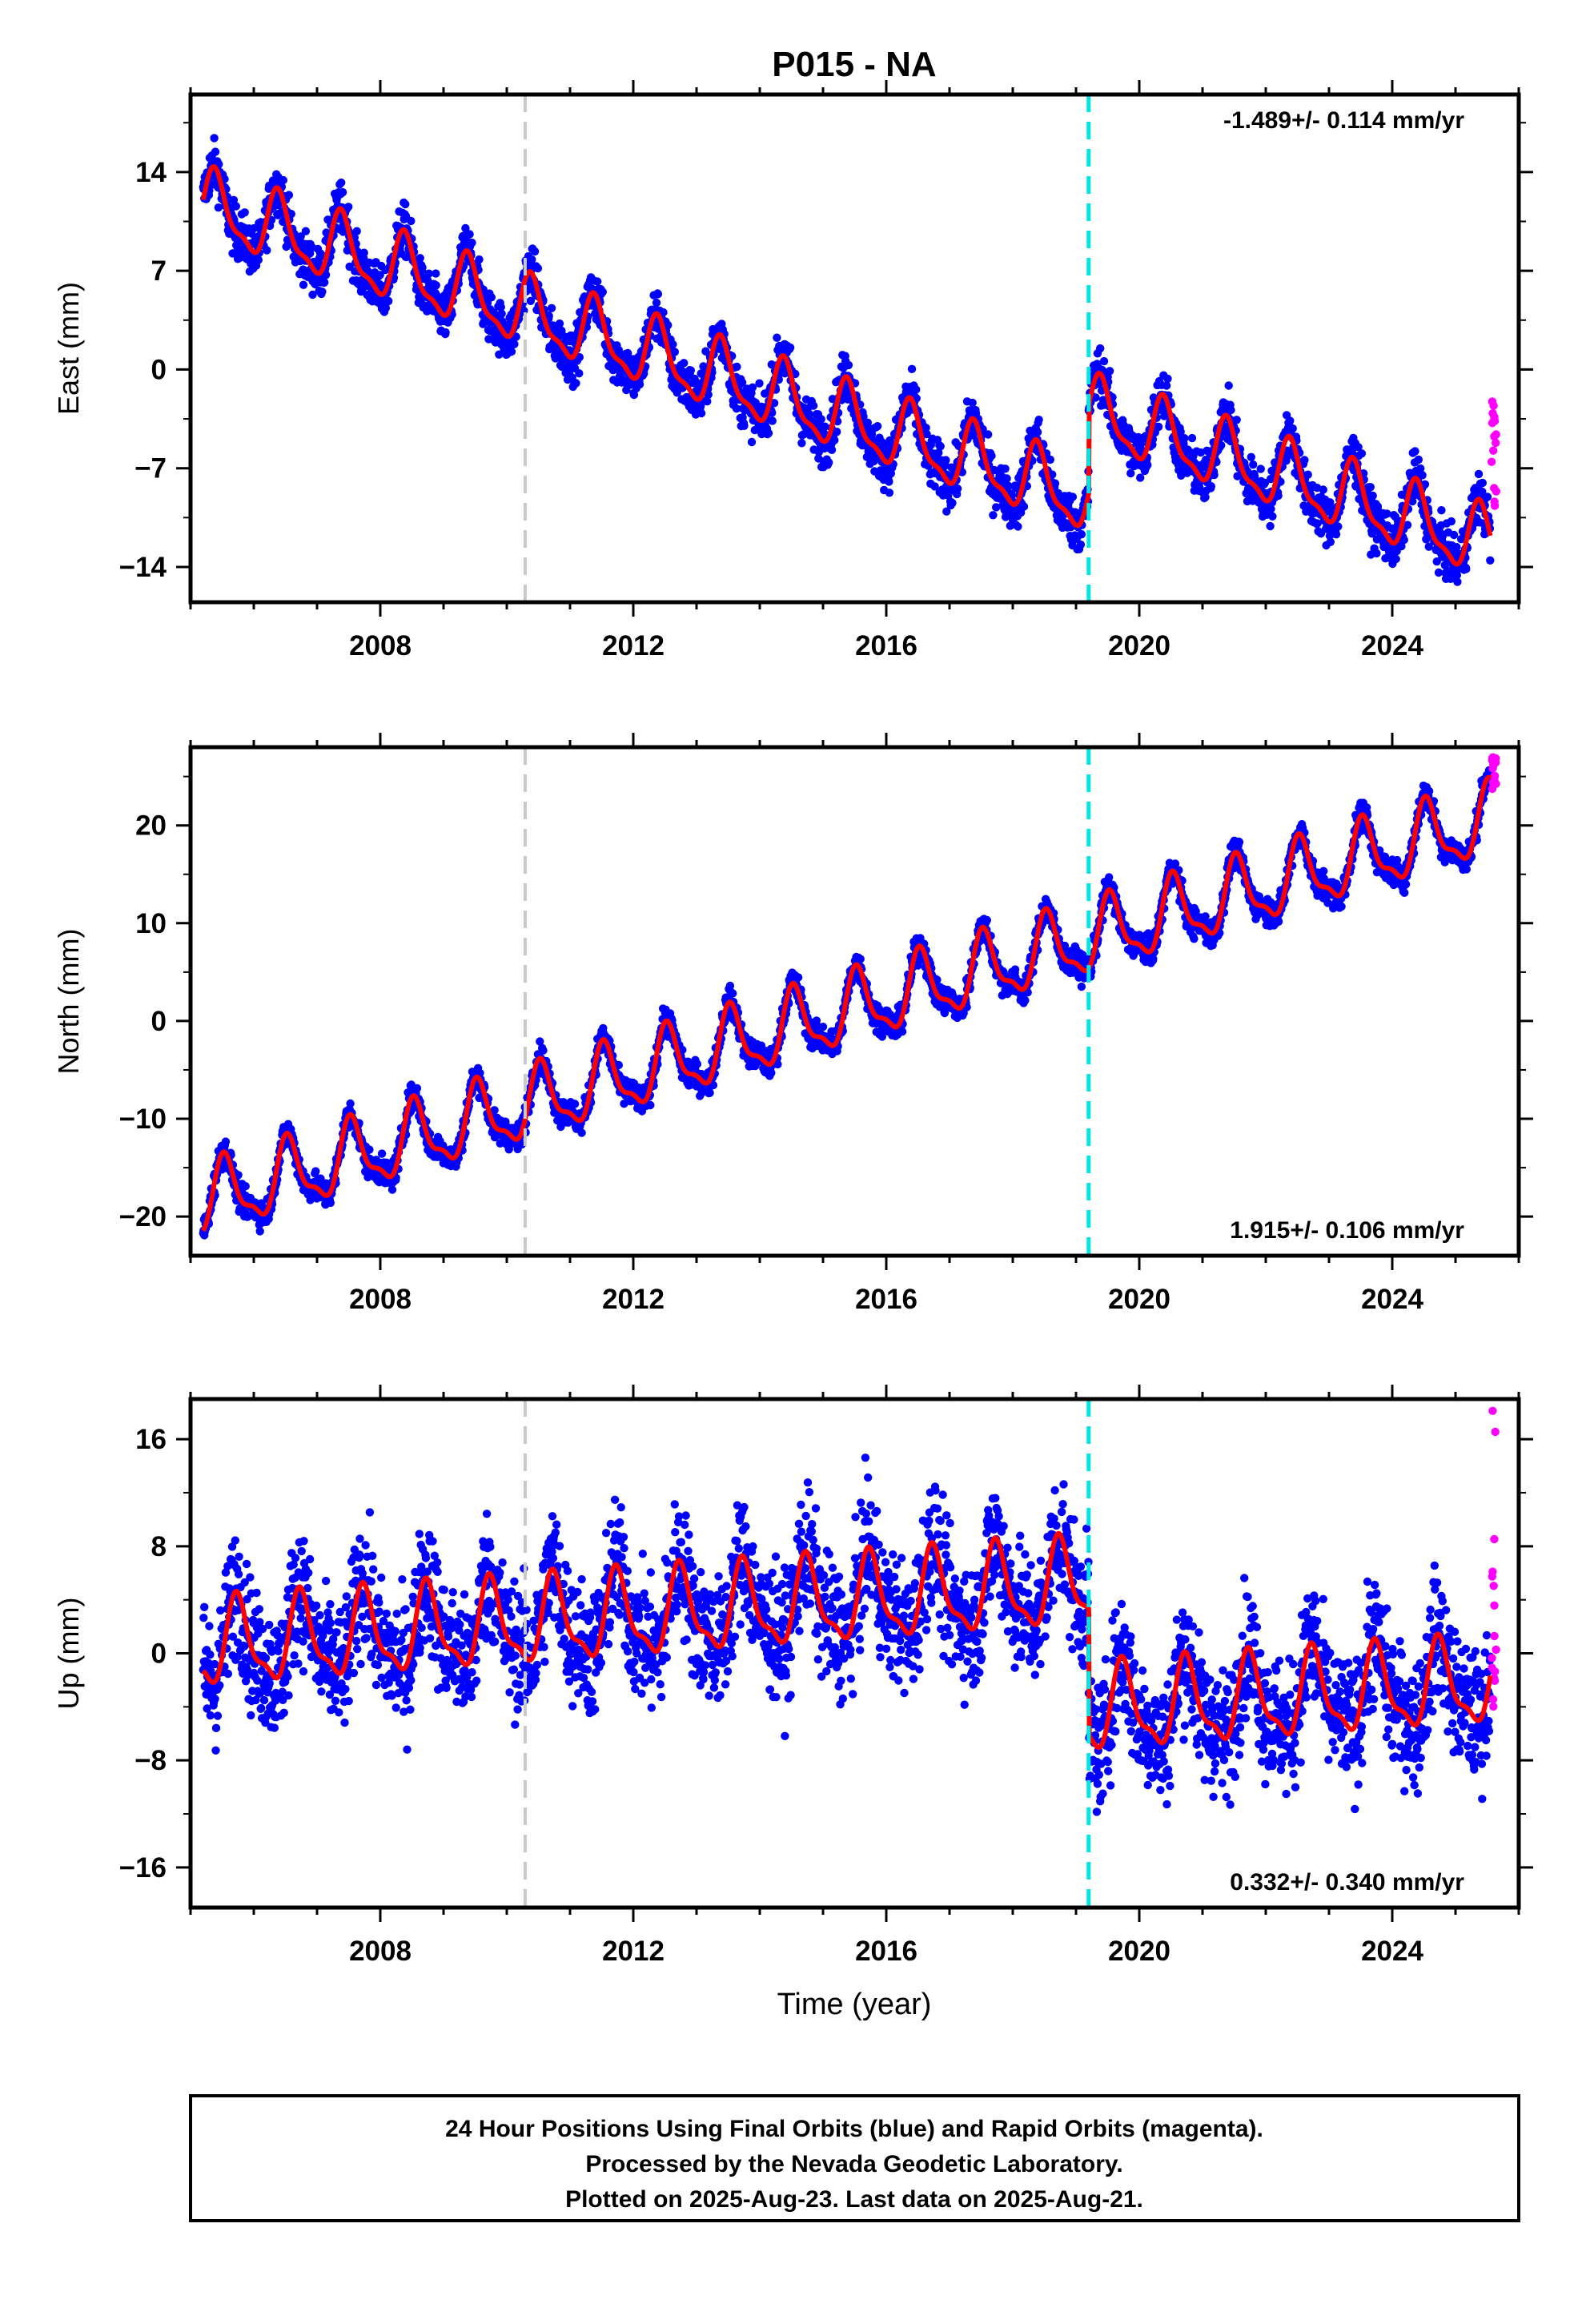 This screenshot has width=1582, height=2324. What do you see at coordinates (151, 172) in the screenshot?
I see `y-tick-label: 14` at bounding box center [151, 172].